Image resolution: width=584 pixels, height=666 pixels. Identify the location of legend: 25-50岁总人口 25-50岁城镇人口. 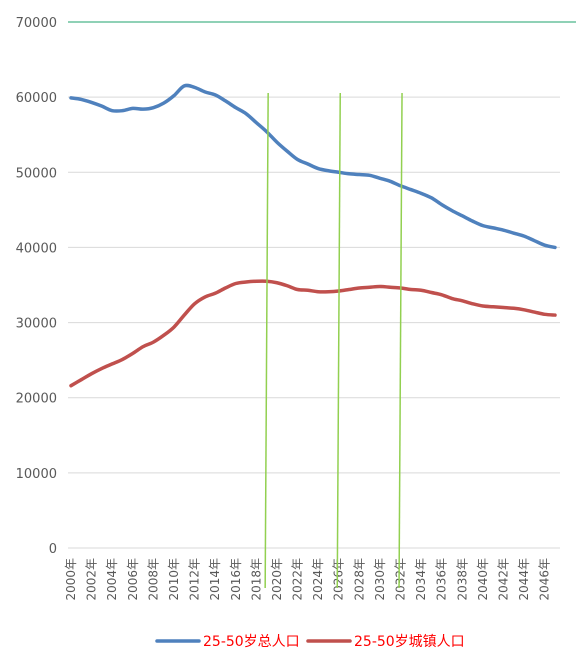
(310, 642).